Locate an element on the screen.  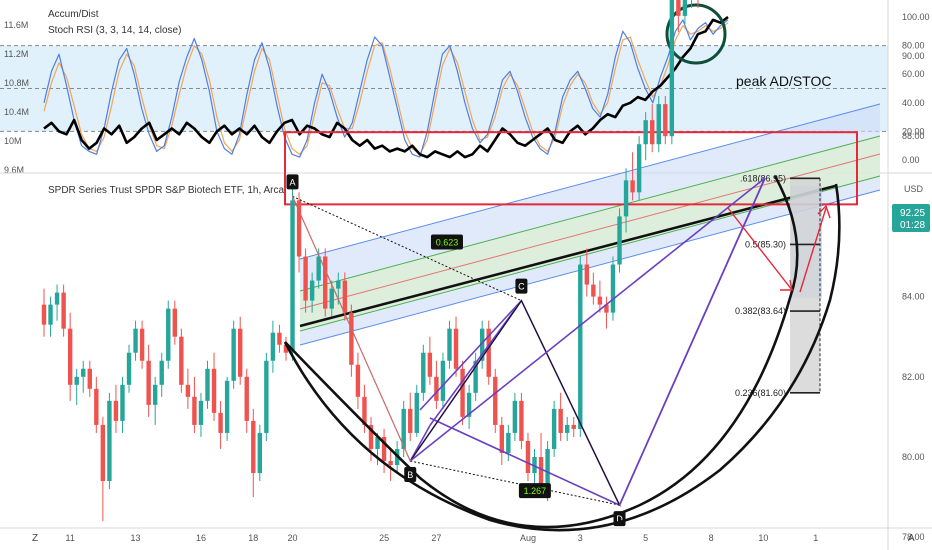
currency-label: USD is located at coordinates (914, 189).